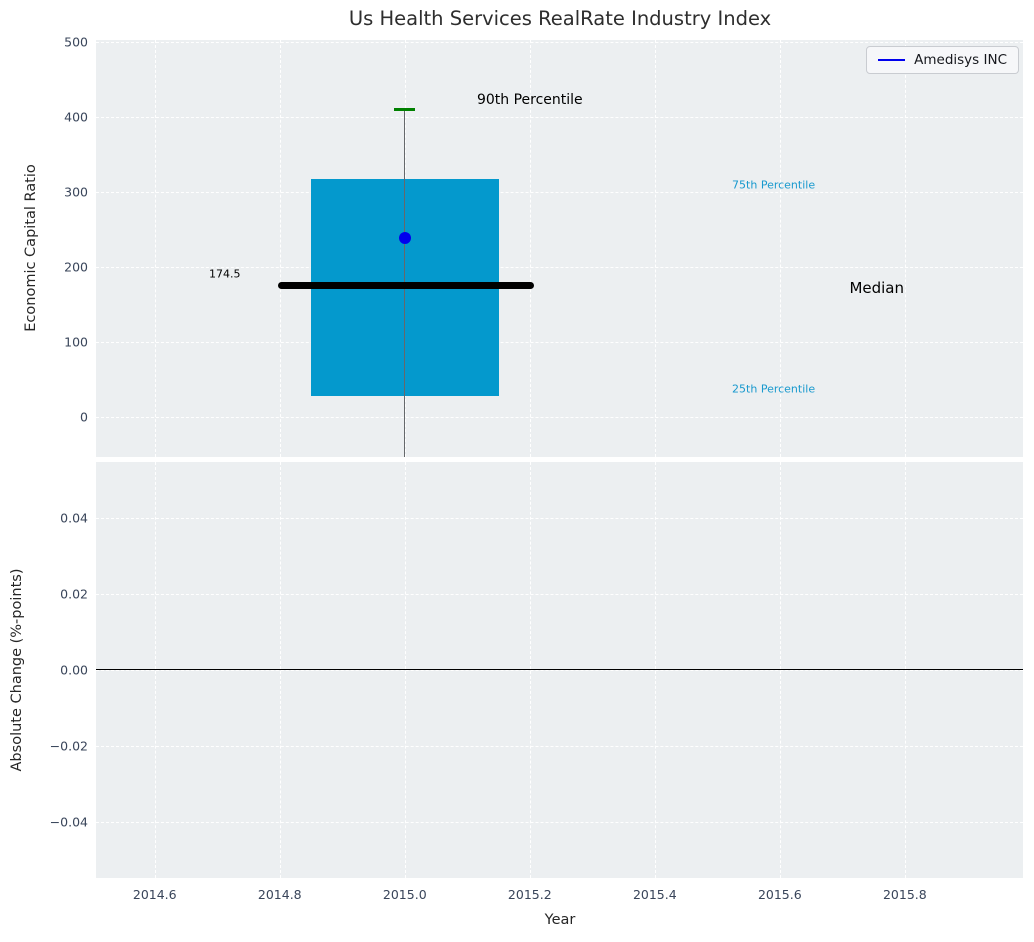 This screenshot has width=1034, height=942. Describe the element at coordinates (76, 266) in the screenshot. I see `y-tick-label: 200` at that location.